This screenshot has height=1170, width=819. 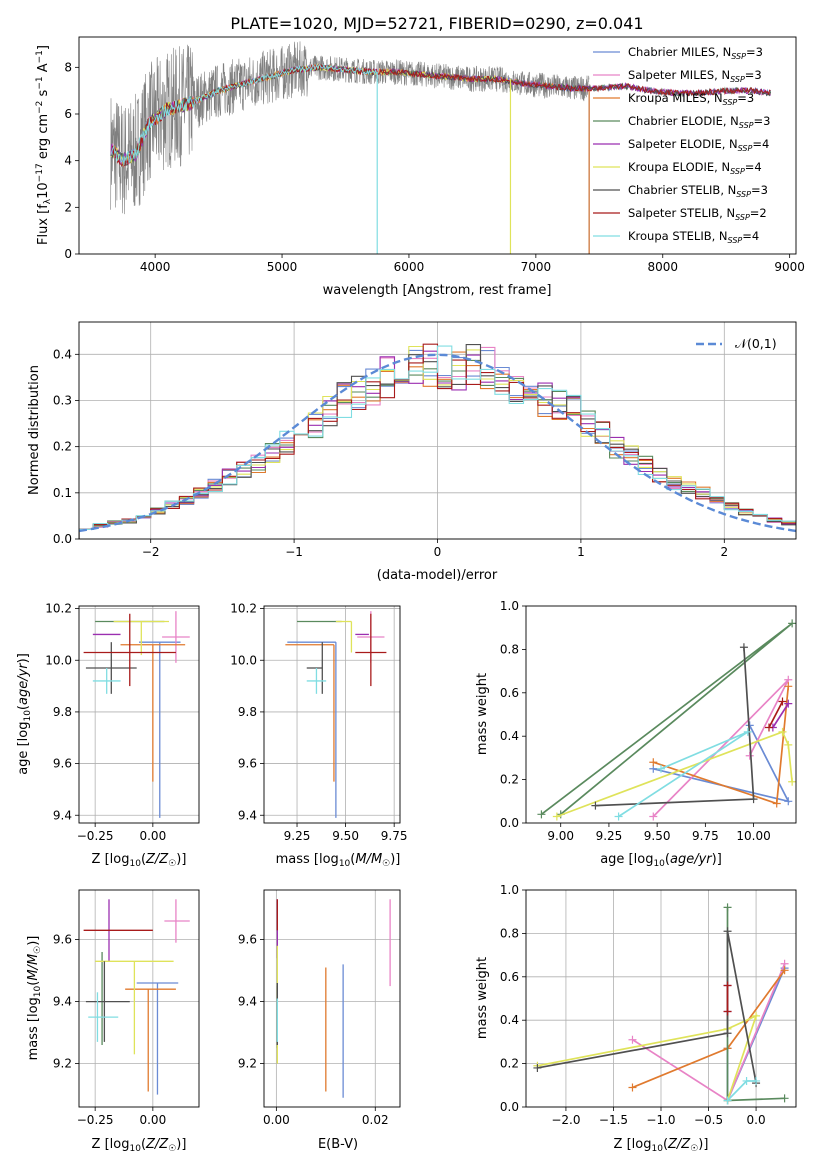 What do you see at coordinates (62, 1064) in the screenshot?
I see `y-tick-label: 9.2` at bounding box center [62, 1064].